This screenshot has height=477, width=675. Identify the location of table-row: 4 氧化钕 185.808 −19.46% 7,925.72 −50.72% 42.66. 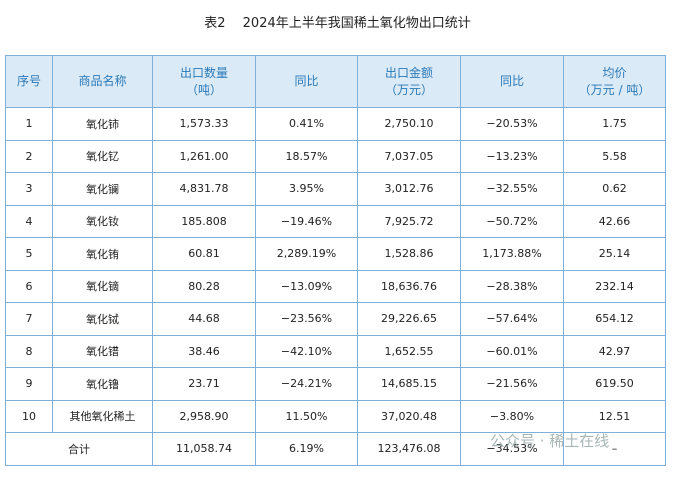
(335, 221).